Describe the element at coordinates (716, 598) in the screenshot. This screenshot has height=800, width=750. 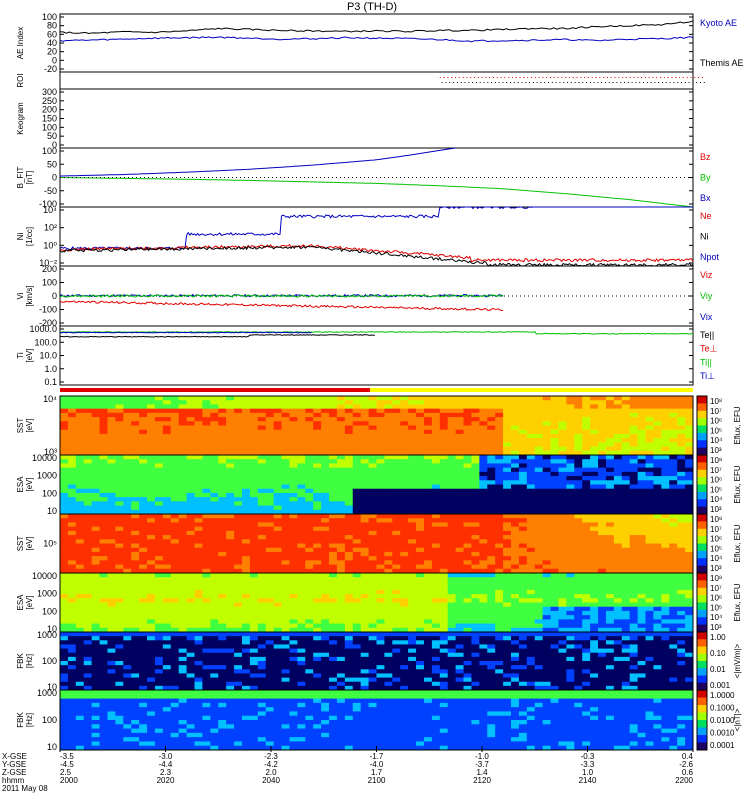
I see `colorbar-tick: 10⁶` at that location.